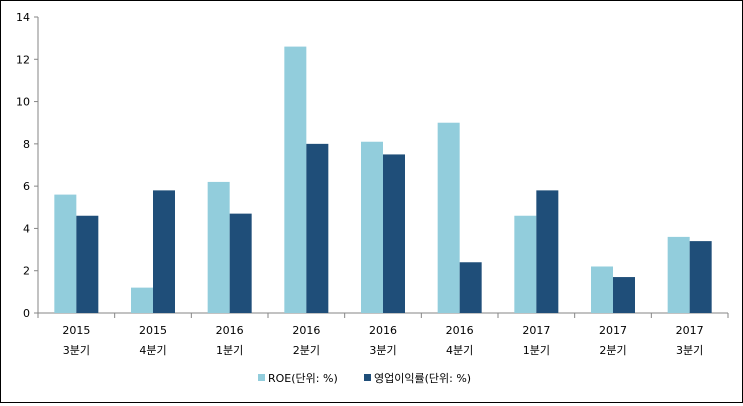 The height and width of the screenshot is (406, 743). Describe the element at coordinates (26, 144) in the screenshot. I see `y-tick-label: 8` at that location.